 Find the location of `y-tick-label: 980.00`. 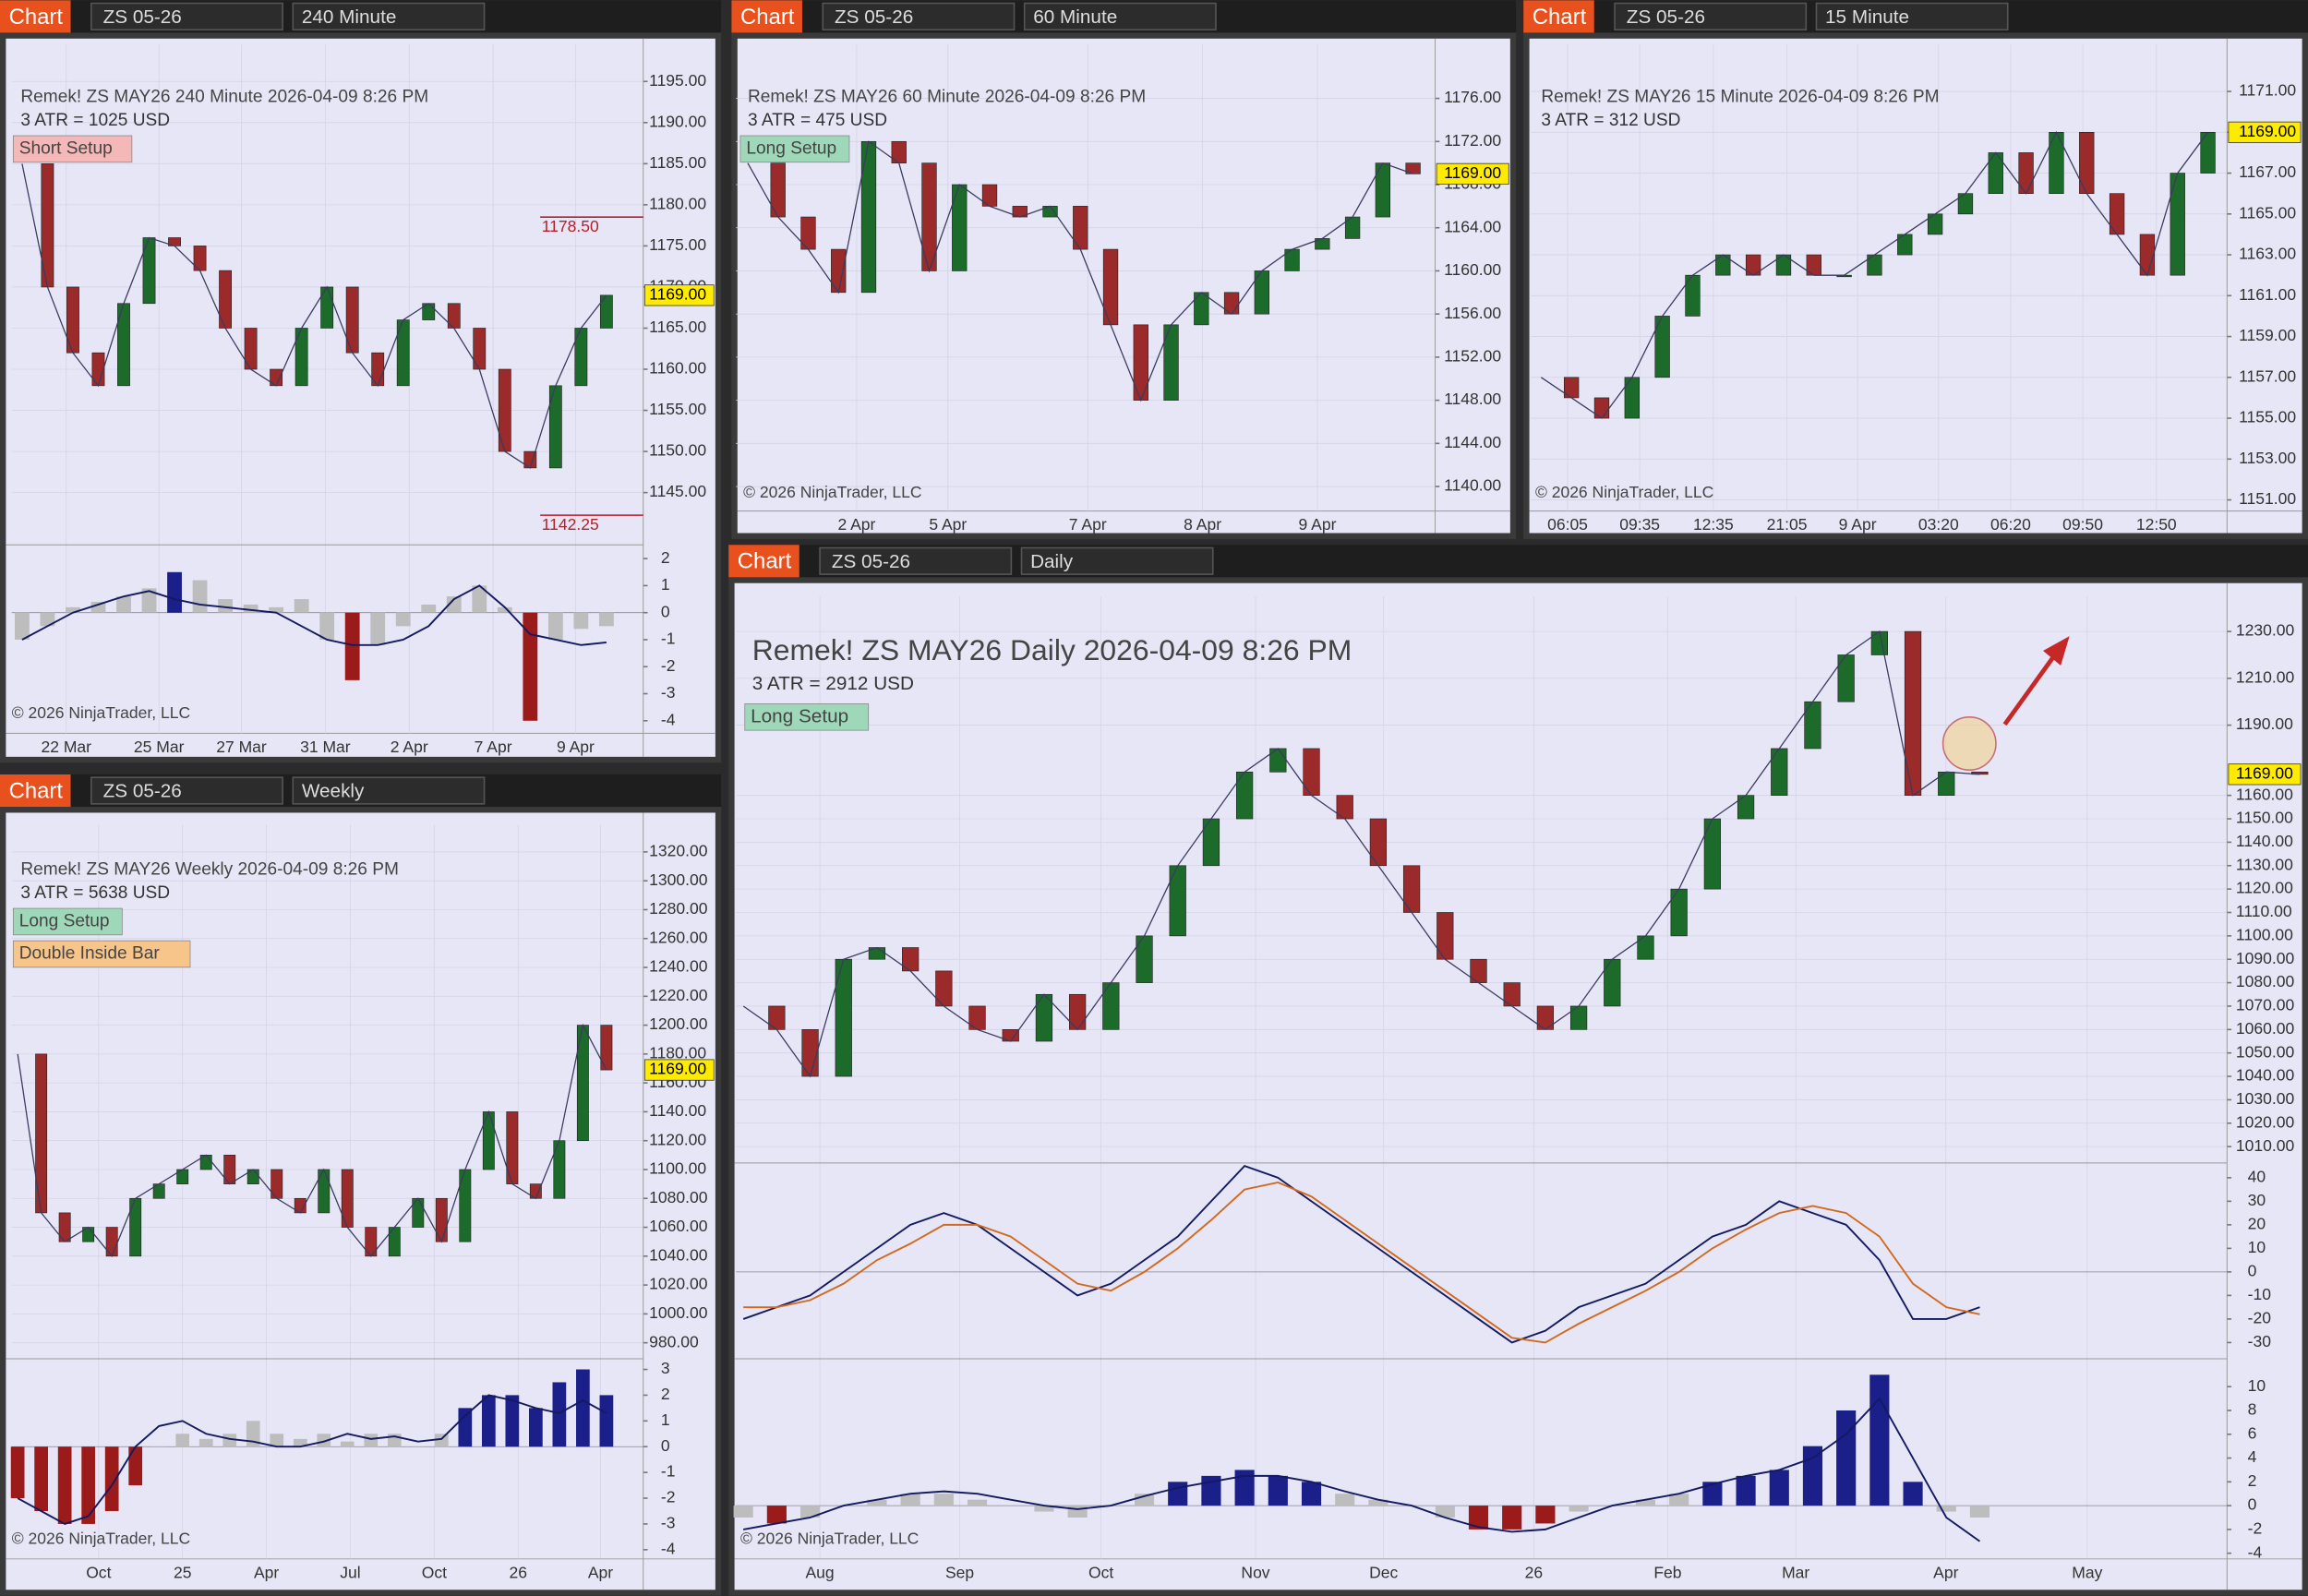

y-tick-label: 980.00 is located at coordinates (674, 1341).